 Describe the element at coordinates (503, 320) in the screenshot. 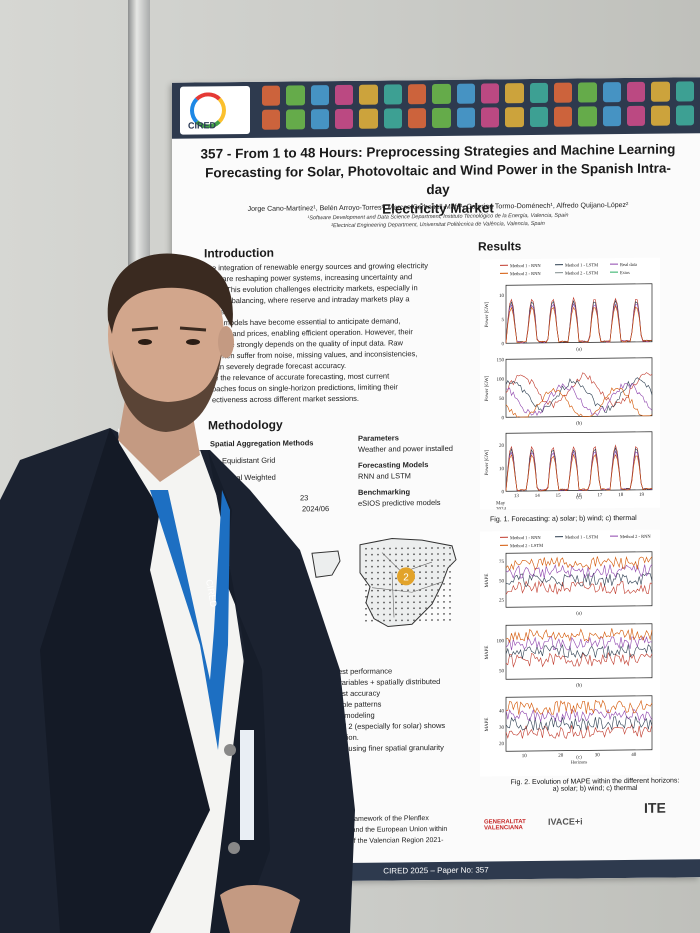

I see `y-tick-label: 5` at that location.